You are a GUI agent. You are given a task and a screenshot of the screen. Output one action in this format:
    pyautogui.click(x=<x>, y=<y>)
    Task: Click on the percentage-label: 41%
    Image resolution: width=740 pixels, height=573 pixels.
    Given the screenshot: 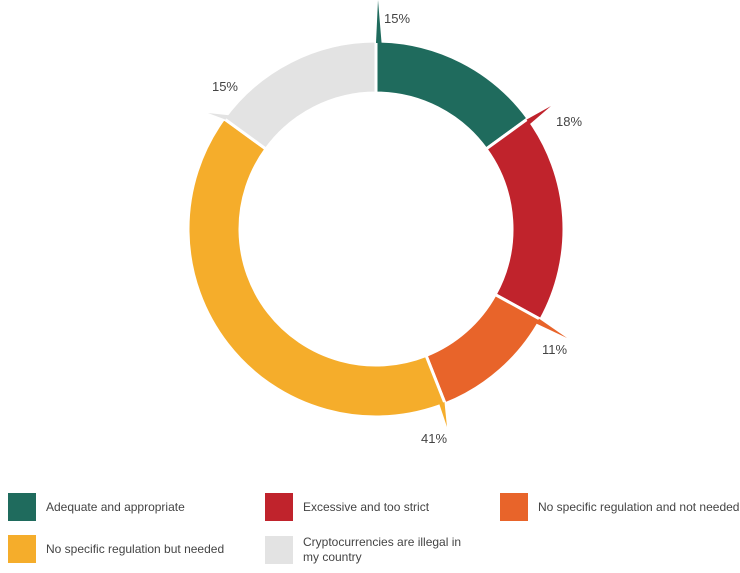 What is the action you would take?
    pyautogui.click(x=434, y=438)
    